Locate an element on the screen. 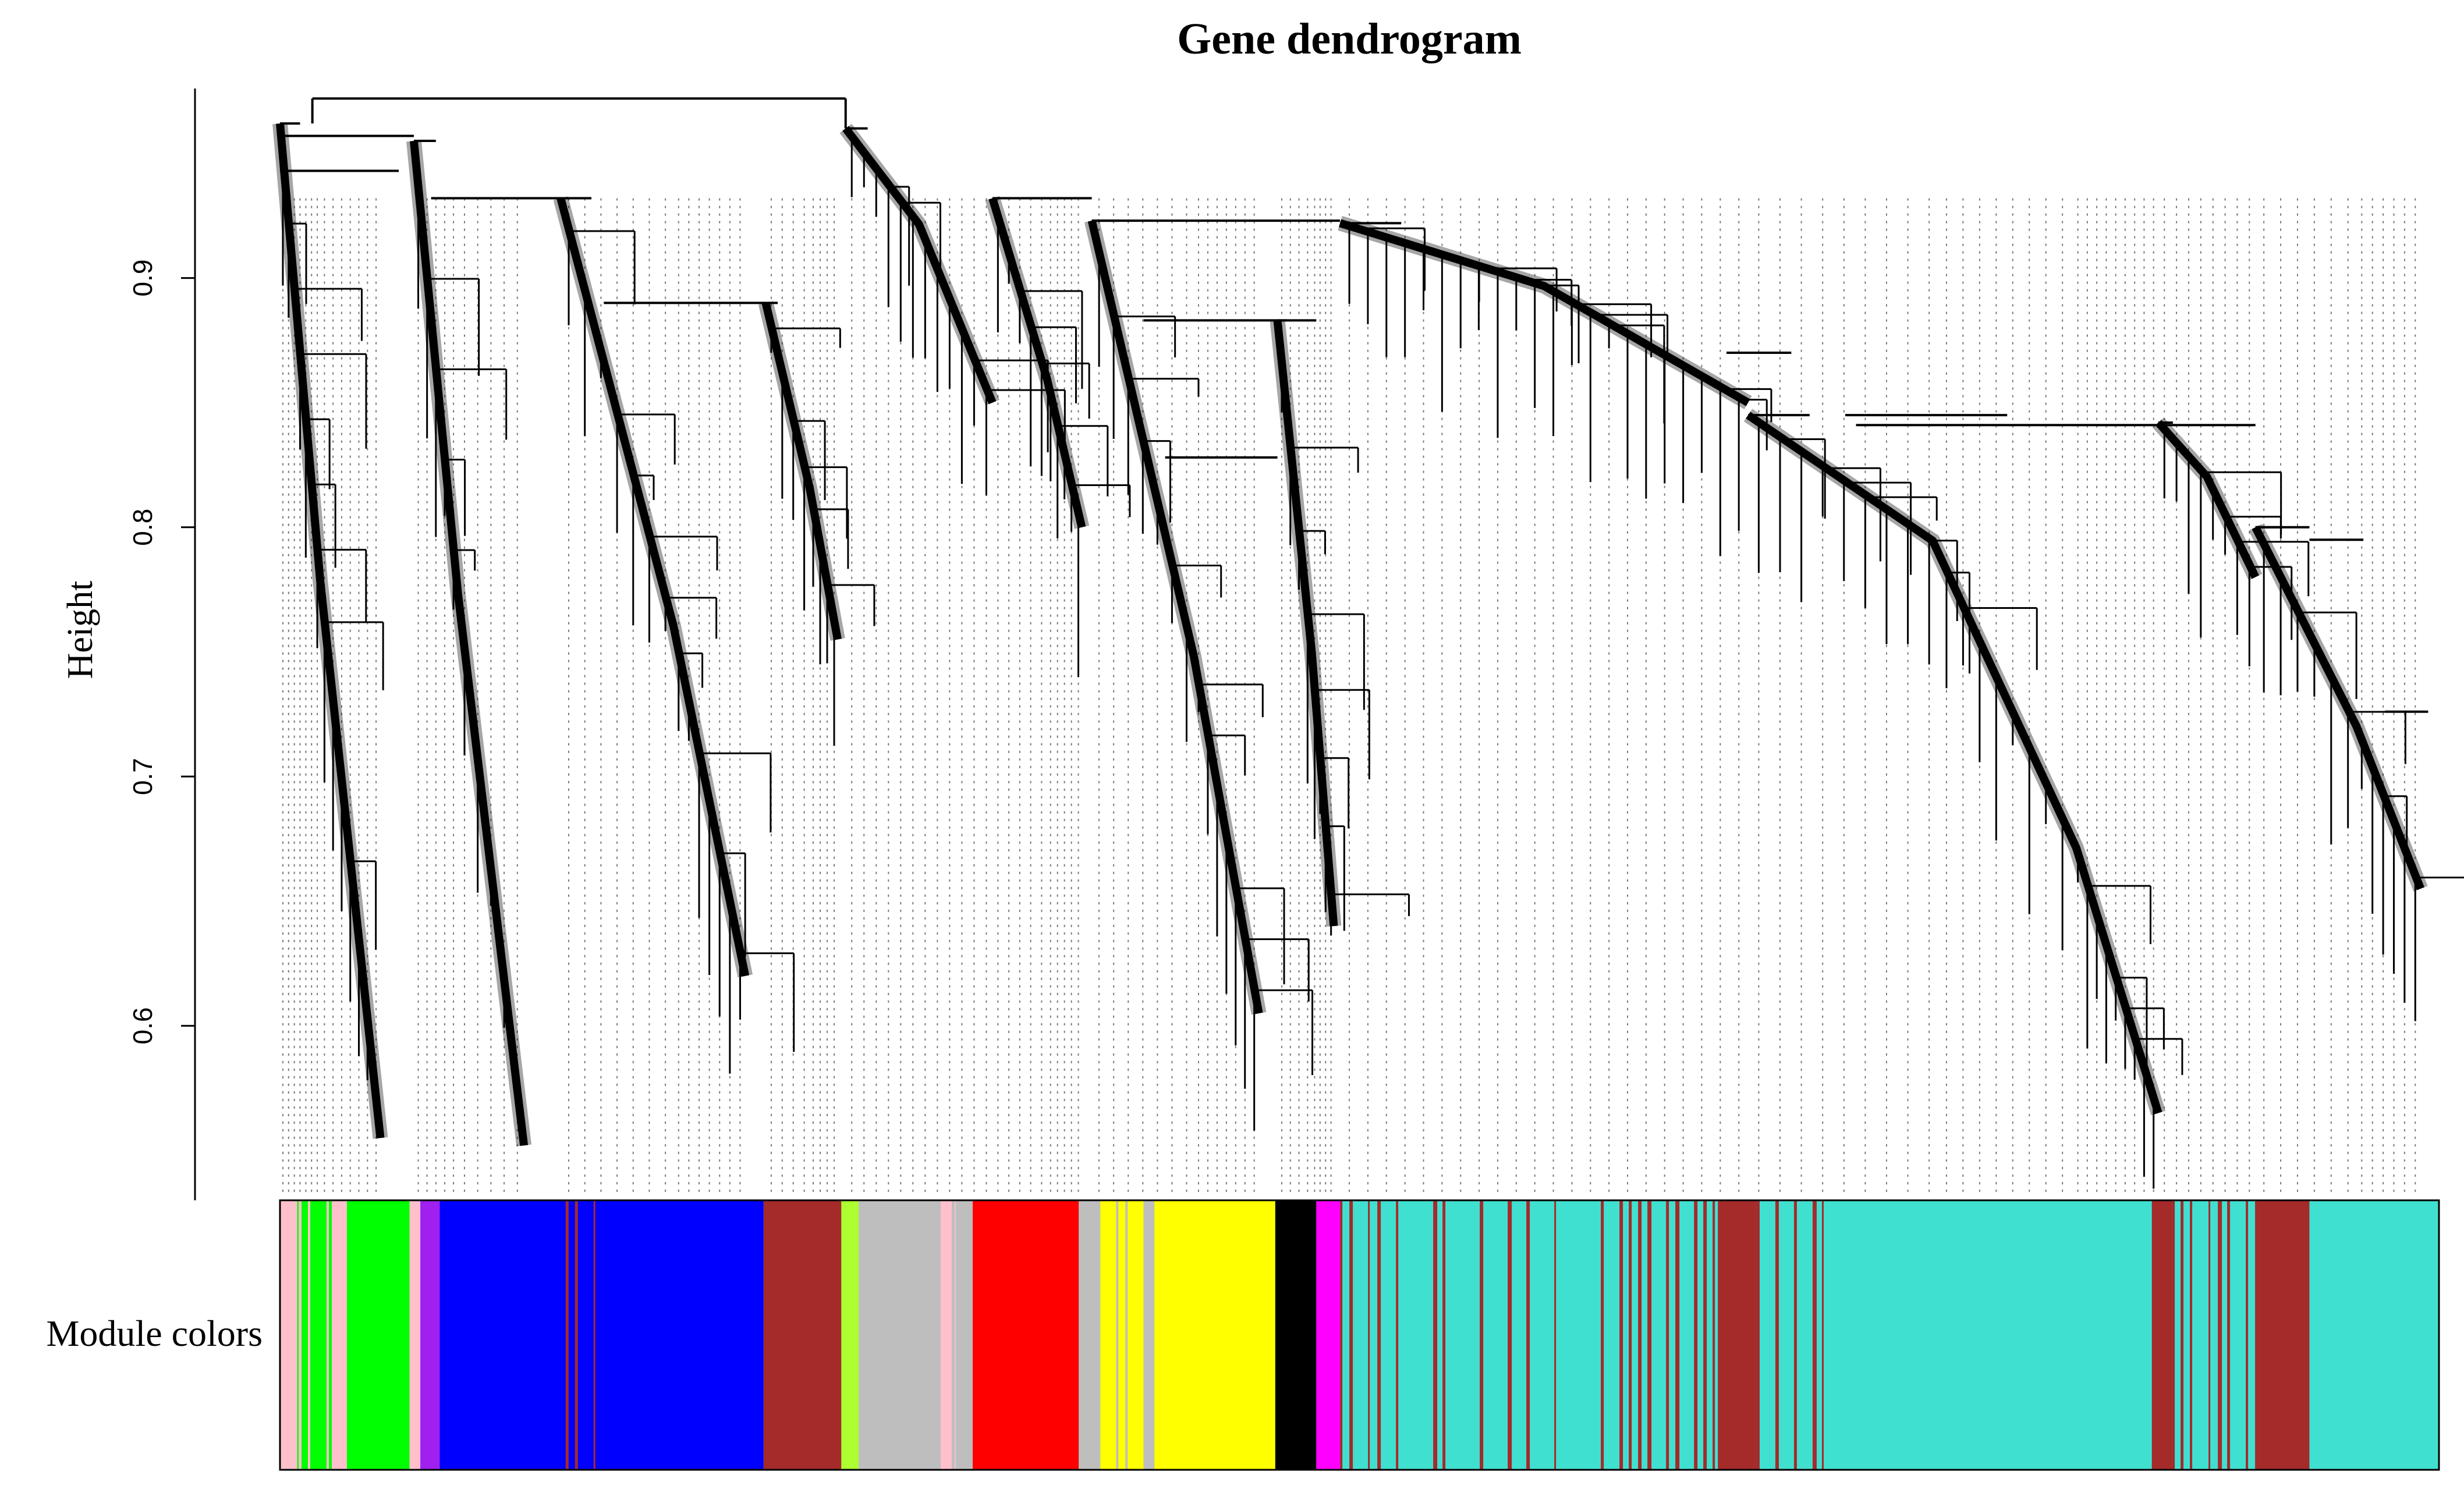 The image size is (2464, 1496). y-tick-label: 0.6 is located at coordinates (142, 1026).